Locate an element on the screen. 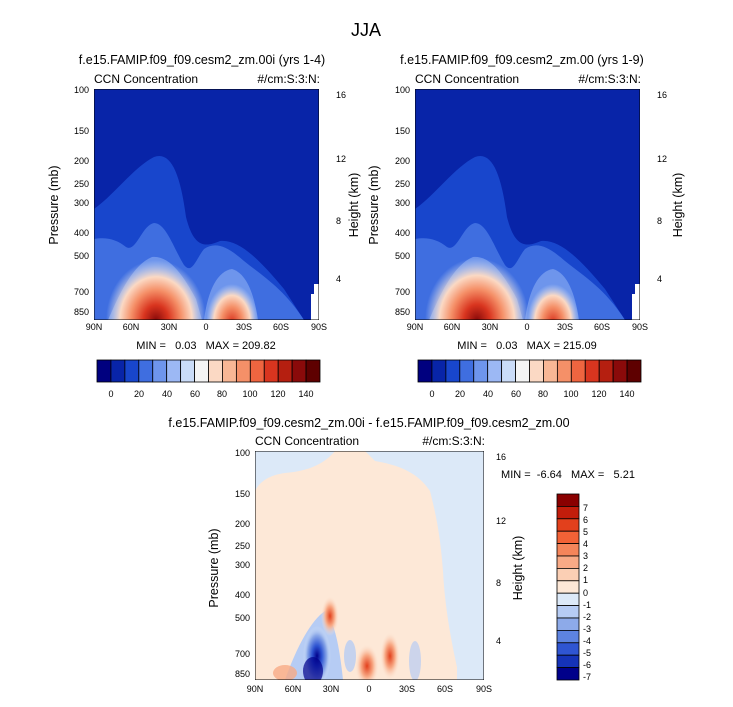 The height and width of the screenshot is (707, 733). panel-3-xtick-90n: 90N is located at coordinates (255, 689).